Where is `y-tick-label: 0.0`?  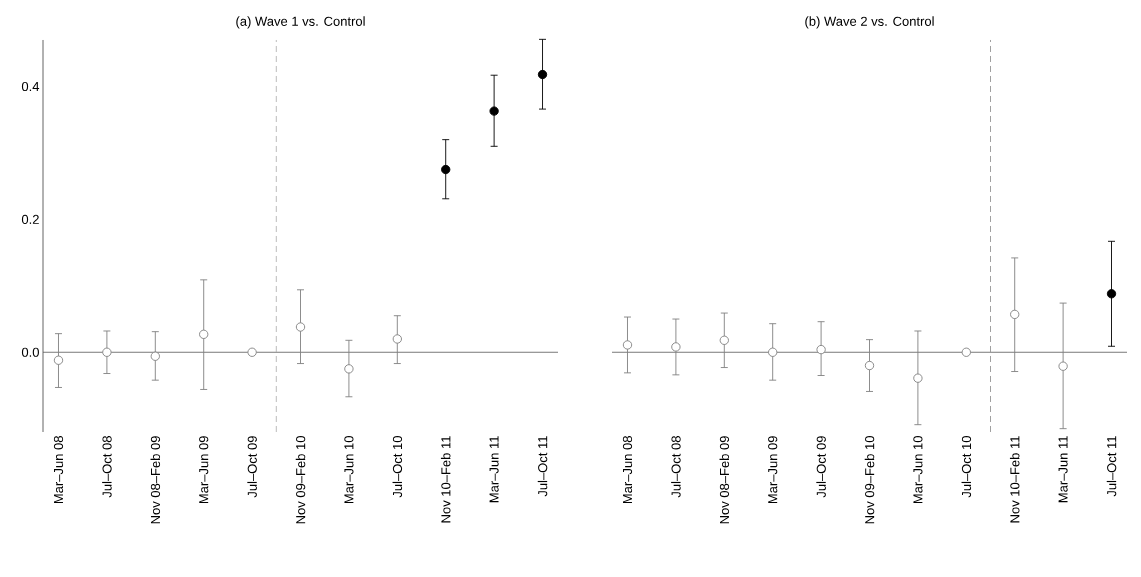 y-tick-label: 0.0 is located at coordinates (30, 352).